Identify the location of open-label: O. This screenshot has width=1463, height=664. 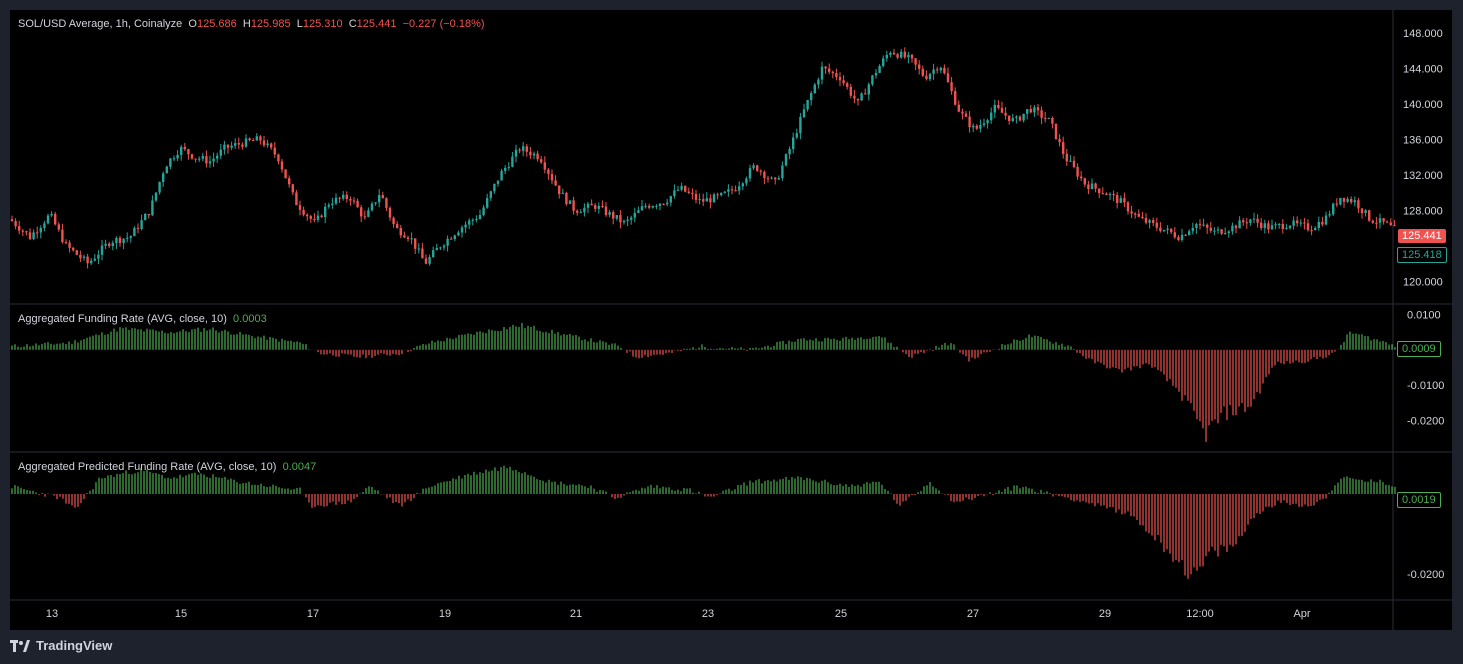
(192, 24).